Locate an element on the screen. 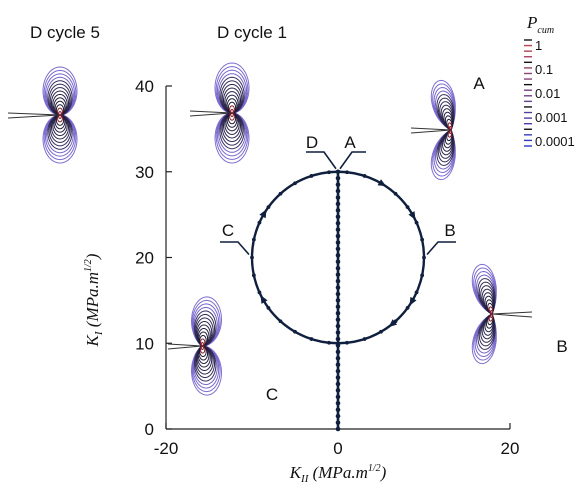 This screenshot has width=576, height=497. y-tick-label: 0 is located at coordinates (149, 429).